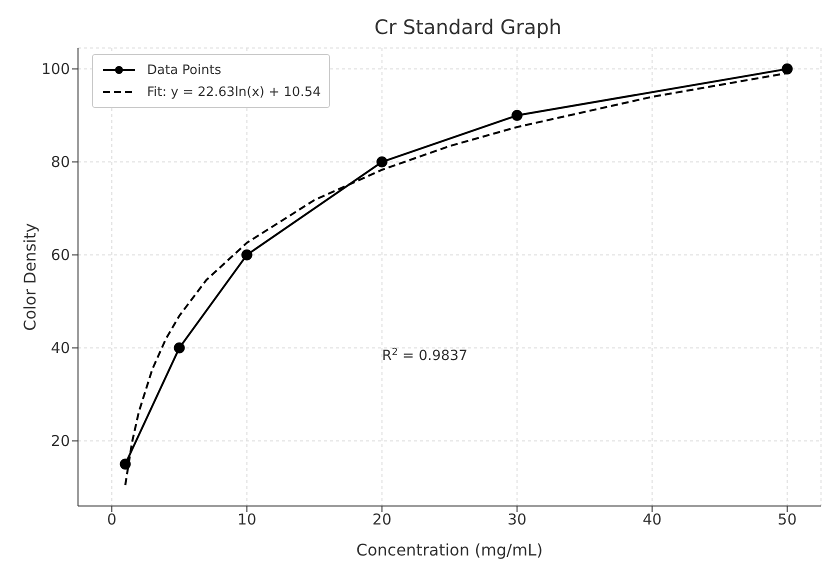 Image resolution: width=826 pixels, height=566 pixels. What do you see at coordinates (246, 519) in the screenshot?
I see `x-tick-label: 10` at bounding box center [246, 519].